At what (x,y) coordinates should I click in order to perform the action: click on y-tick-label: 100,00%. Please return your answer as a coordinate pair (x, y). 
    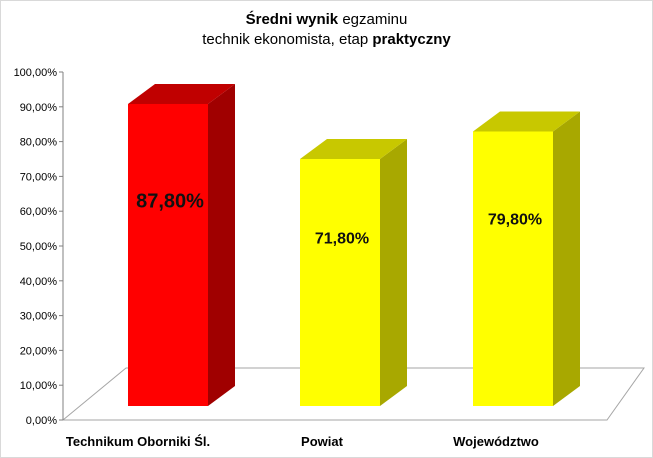
    Looking at the image, I should click on (36, 73).